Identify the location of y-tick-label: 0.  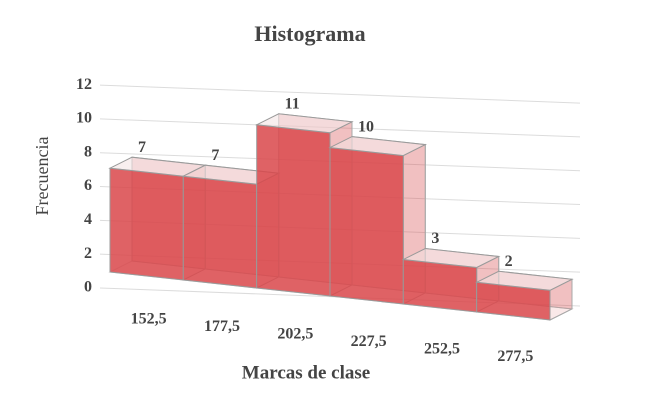
(88, 287).